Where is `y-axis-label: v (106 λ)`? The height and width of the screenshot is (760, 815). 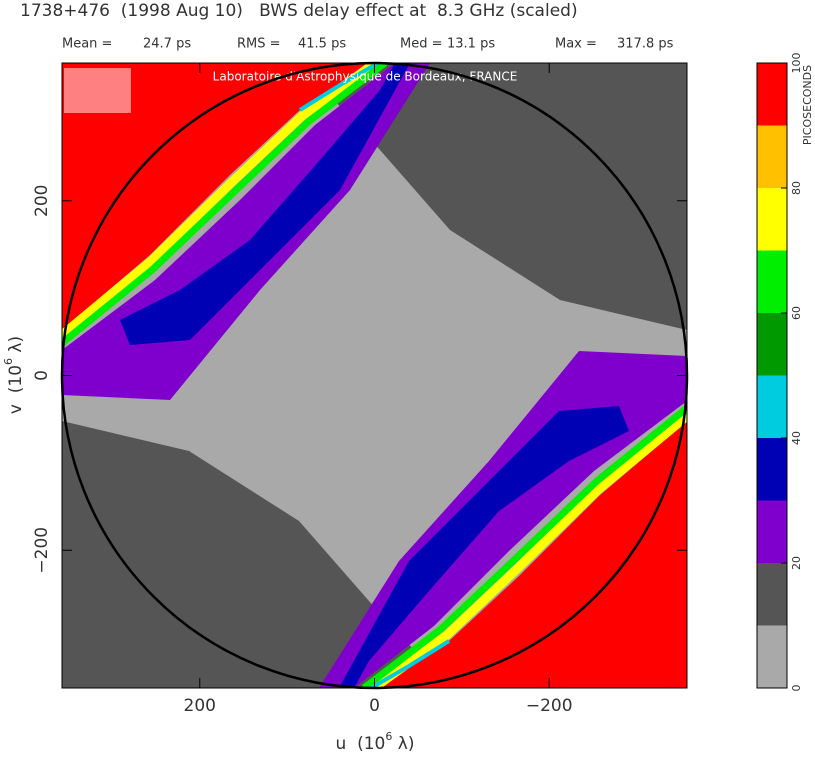
y-axis-label: v (106 λ) is located at coordinates (14, 375).